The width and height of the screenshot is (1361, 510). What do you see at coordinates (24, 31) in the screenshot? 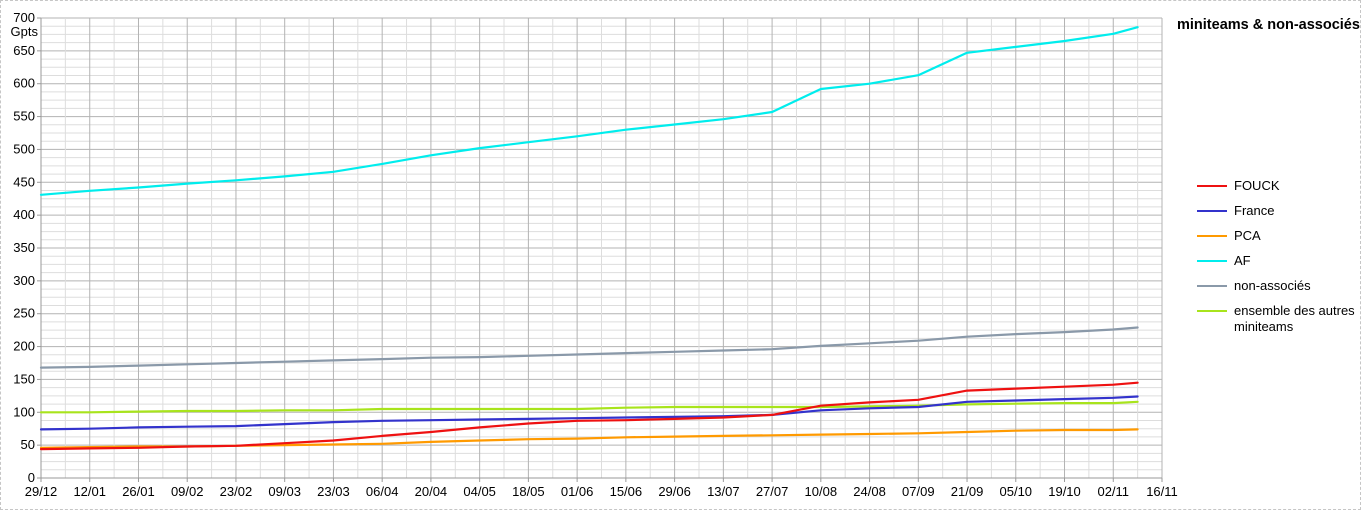
I see `y-axis-unit-label: Gpts` at bounding box center [24, 31].